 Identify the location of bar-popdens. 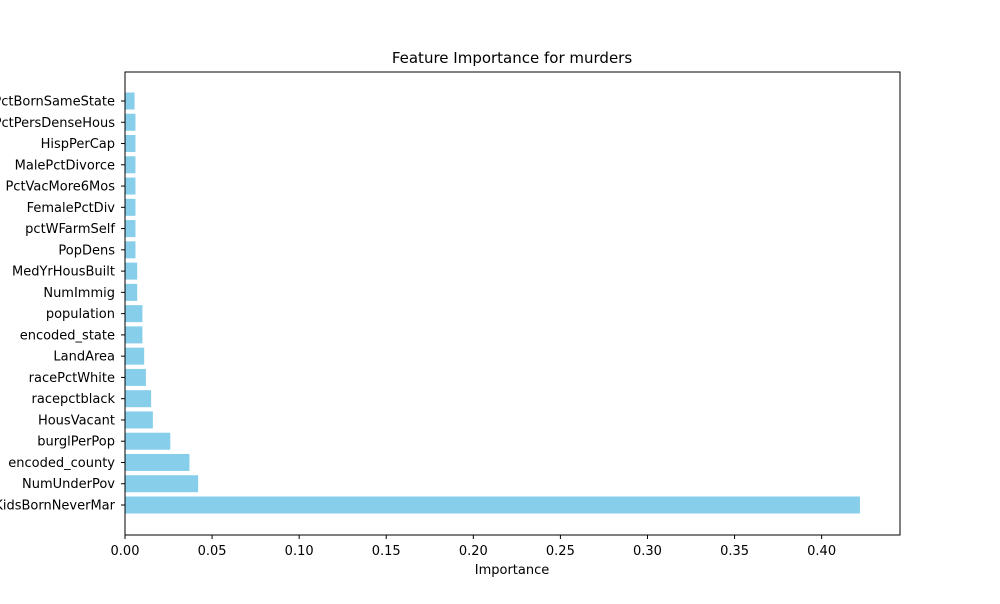
(130, 250).